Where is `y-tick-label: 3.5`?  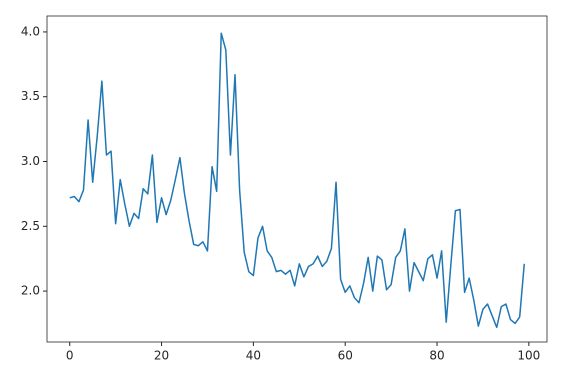
y-tick-label: 3.5 is located at coordinates (30, 96).